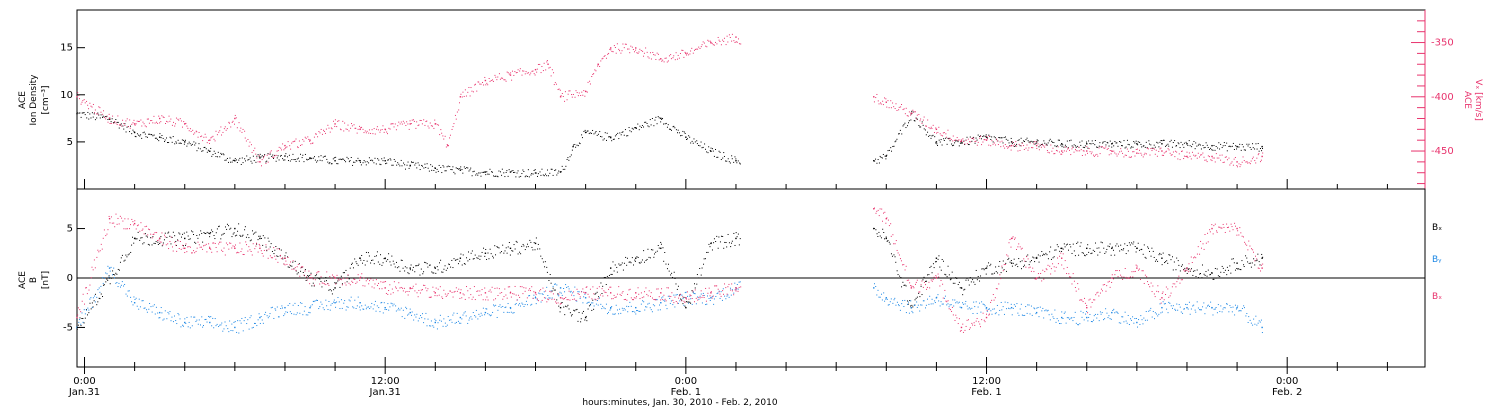 The height and width of the screenshot is (410, 1500). What do you see at coordinates (134, 132) in the screenshot?
I see `density-point` at bounding box center [134, 132].